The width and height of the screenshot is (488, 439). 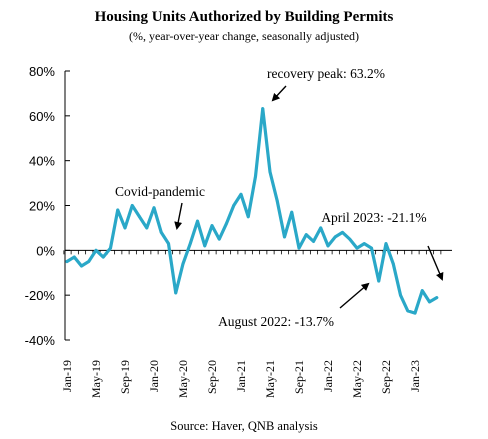 I want to click on x-tick-label: Sep-20, so click(x=212, y=377).